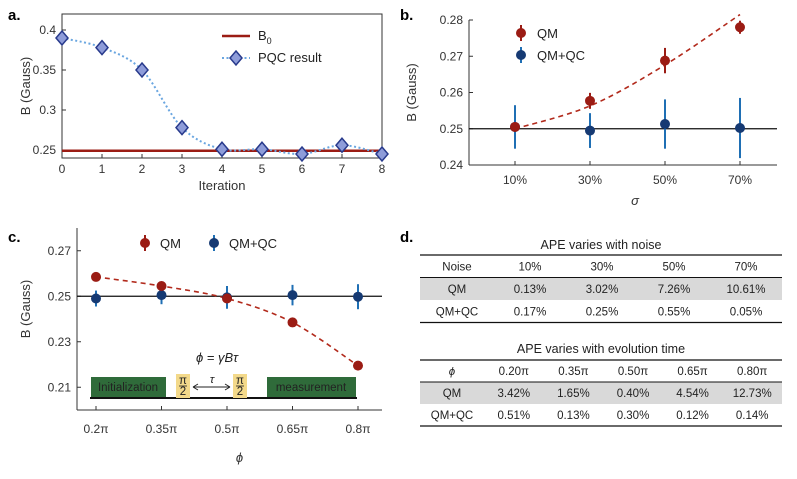  I want to click on table-d-0-header-cell: 70%, so click(745, 267).